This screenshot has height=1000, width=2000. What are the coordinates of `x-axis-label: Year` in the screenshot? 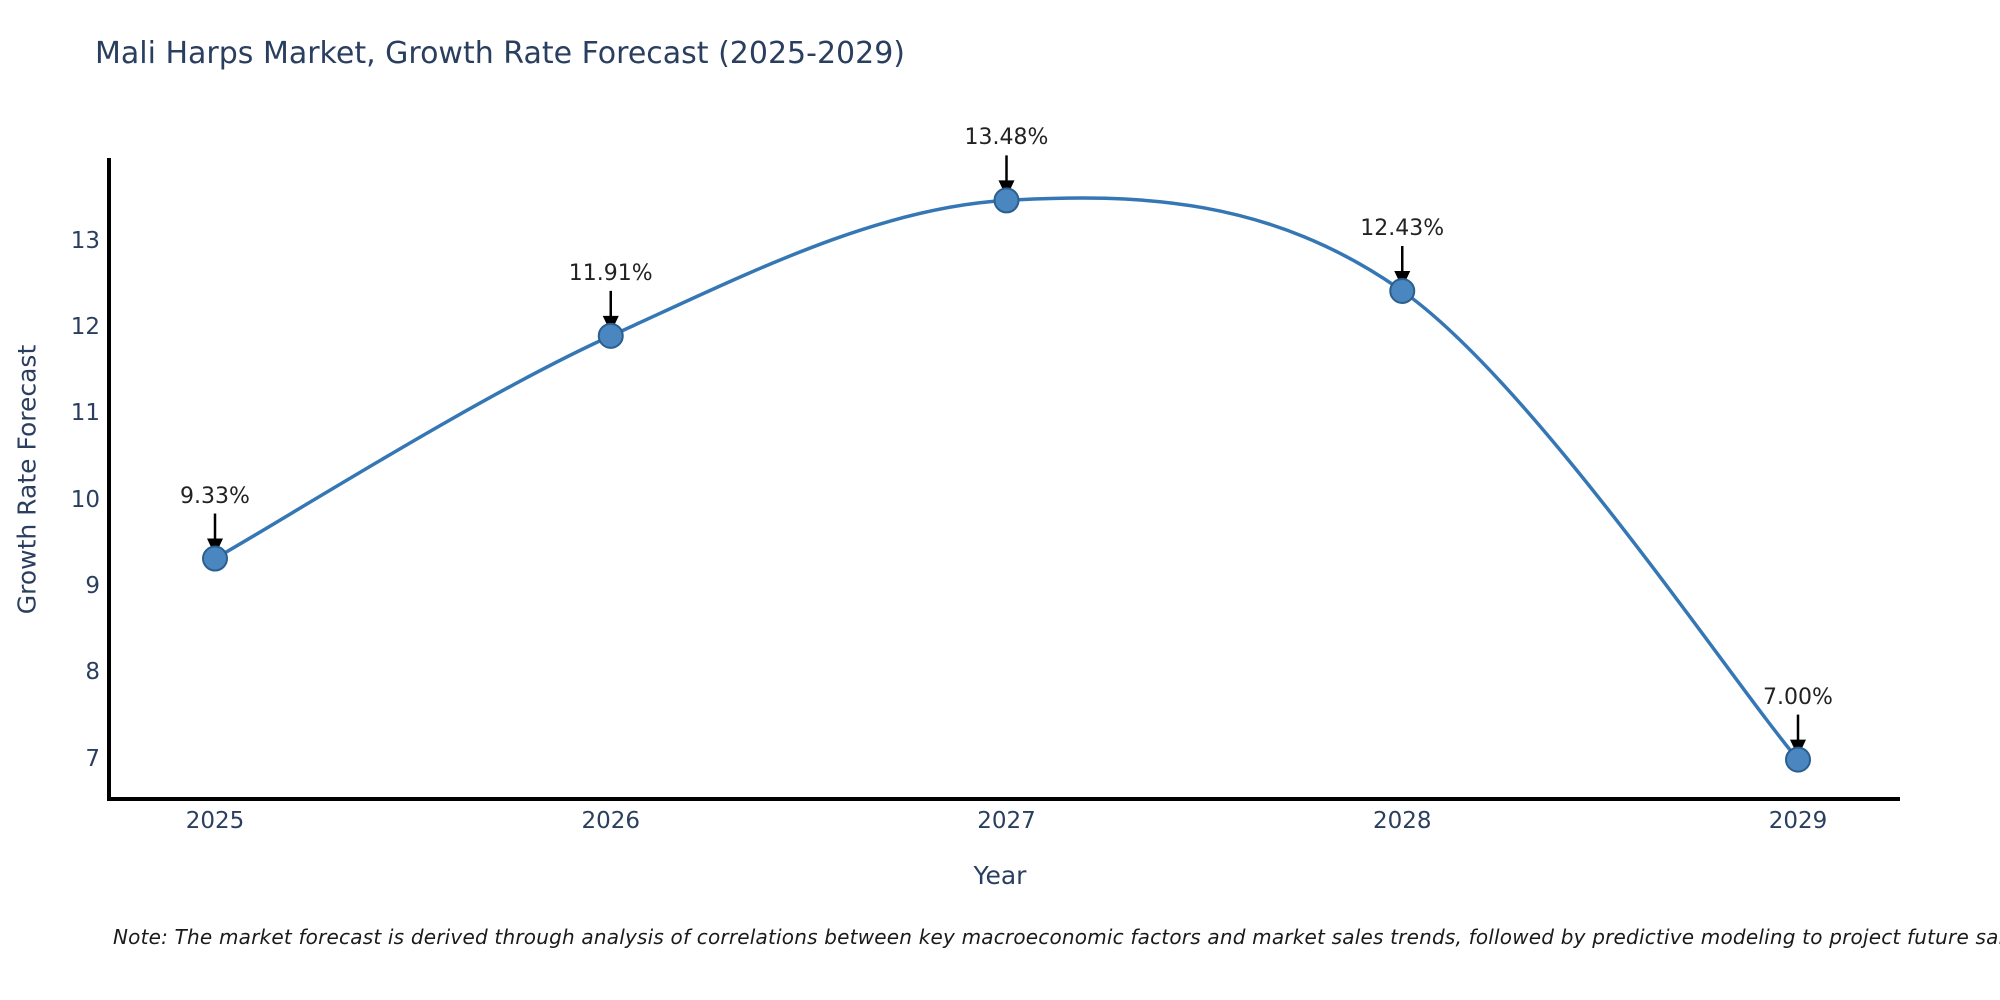 It's located at (1000, 875).